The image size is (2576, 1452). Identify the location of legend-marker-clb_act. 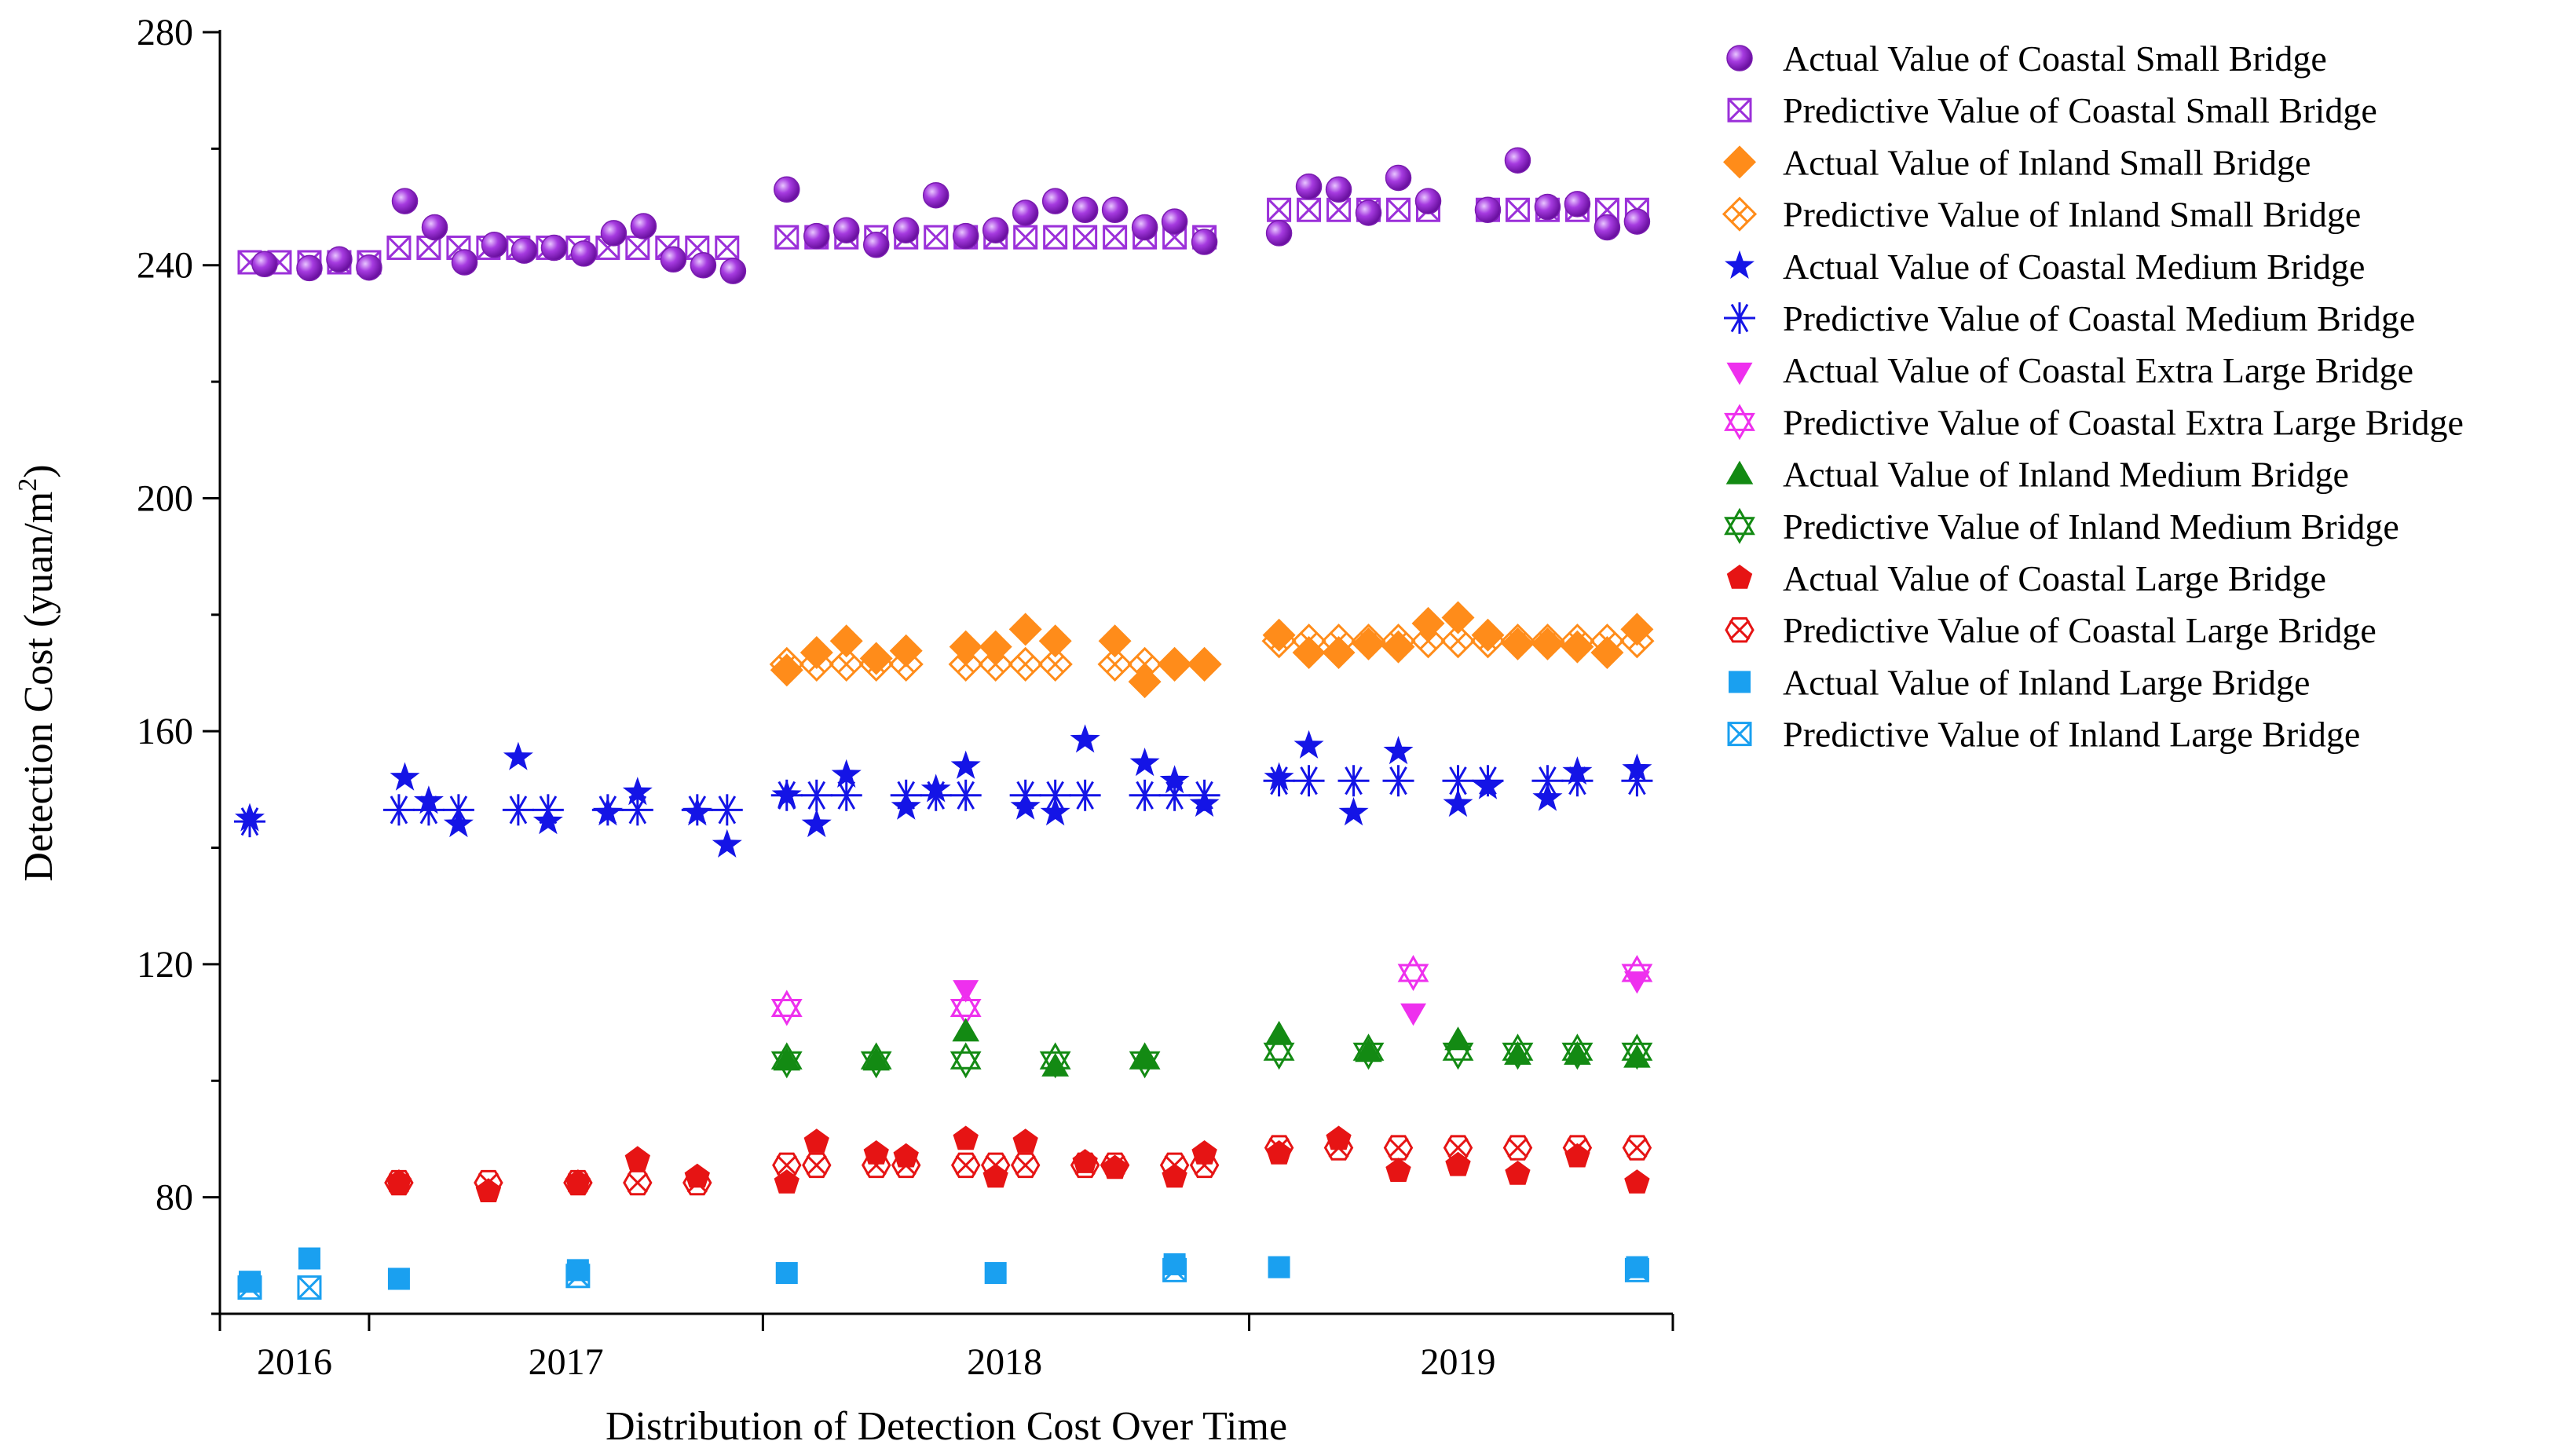
(1739, 577).